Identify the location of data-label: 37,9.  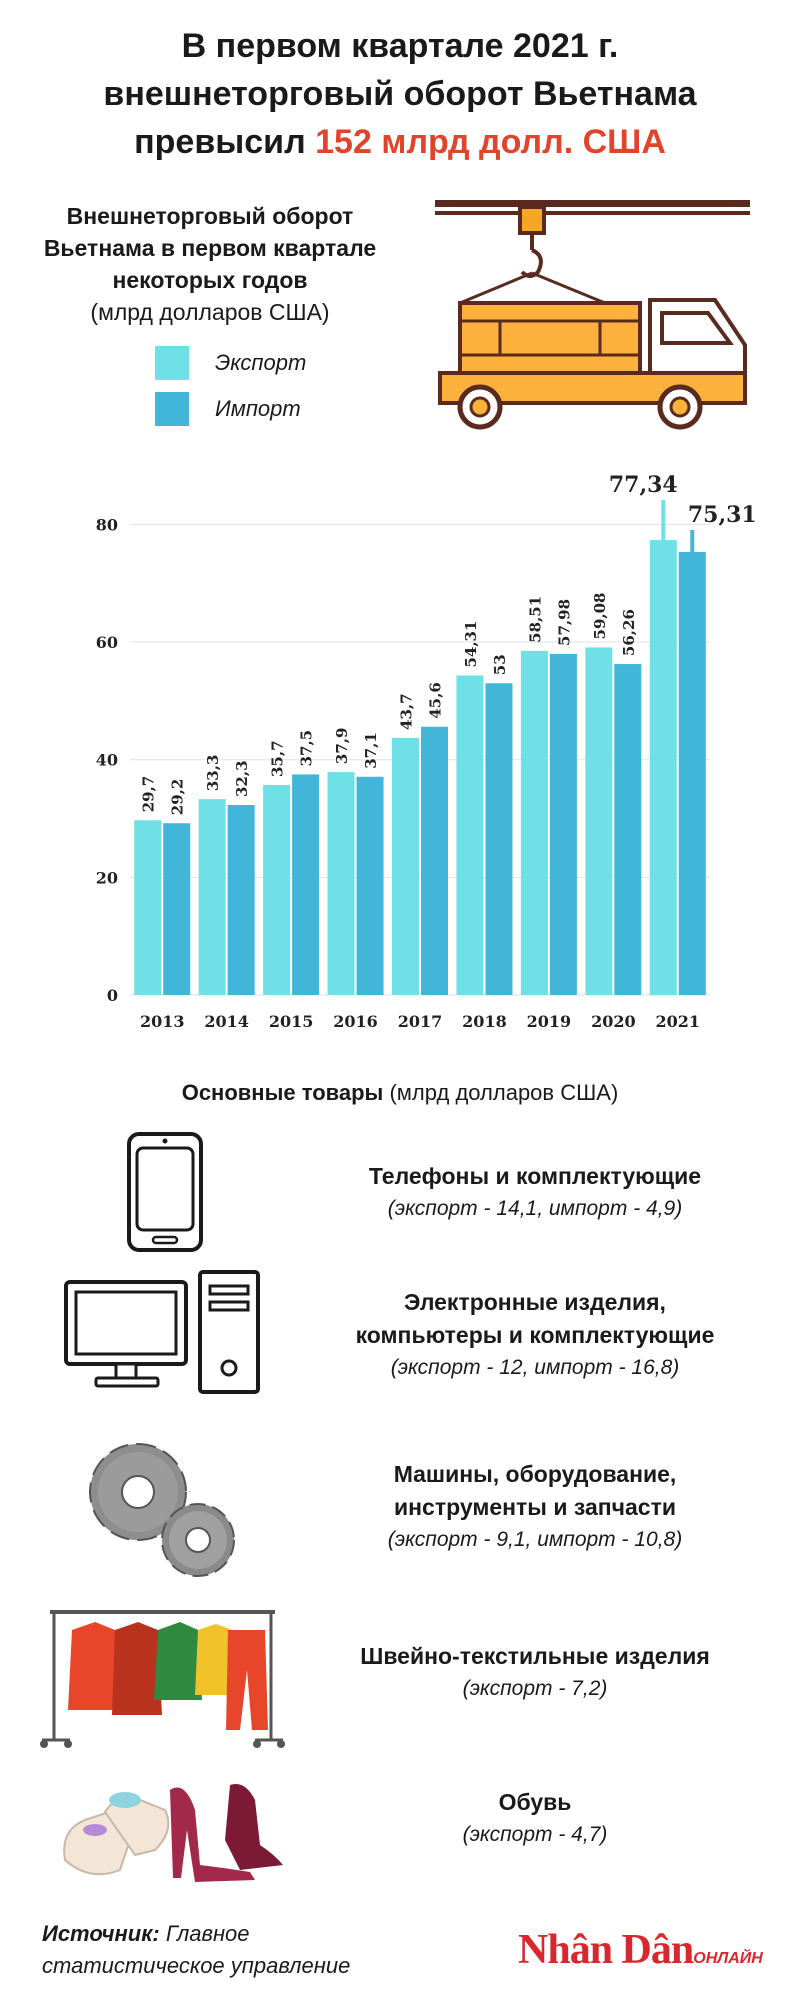
(342, 746).